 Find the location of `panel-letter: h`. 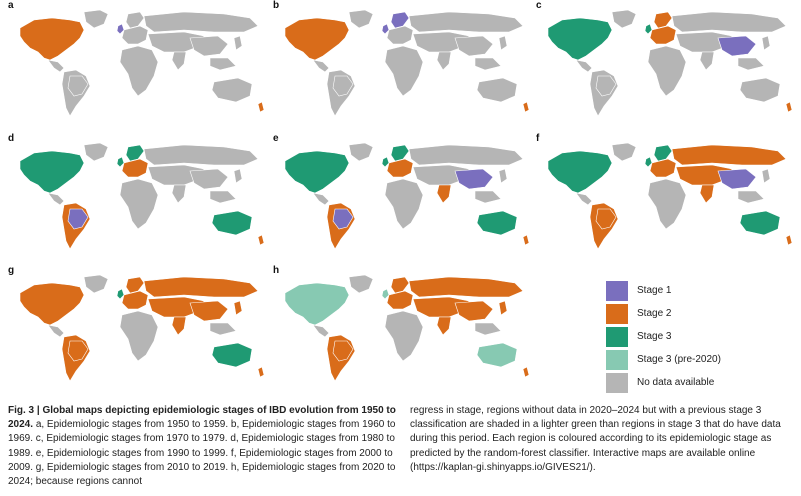

panel-letter: h is located at coordinates (276, 270).